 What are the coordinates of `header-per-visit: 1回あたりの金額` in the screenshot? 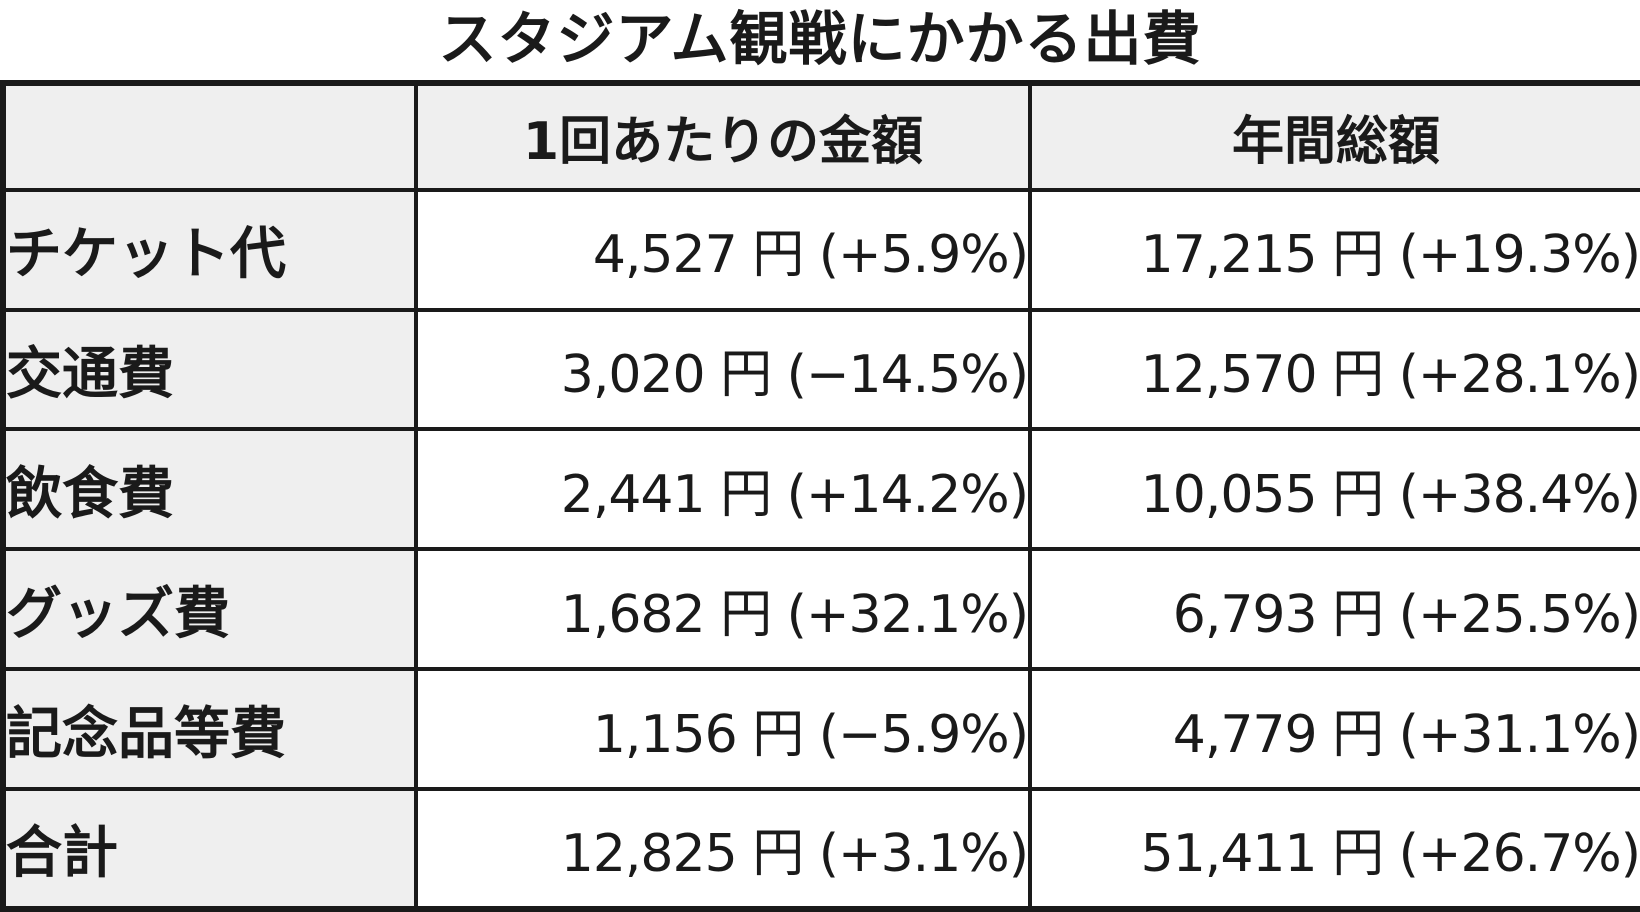 It's located at (723, 136).